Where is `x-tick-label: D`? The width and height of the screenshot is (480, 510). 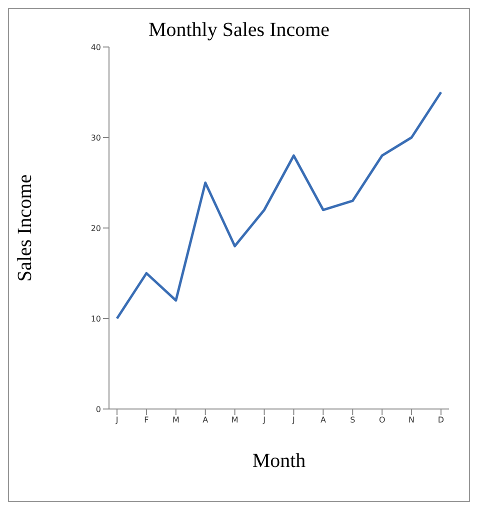
x-tick-label: D is located at coordinates (441, 420).